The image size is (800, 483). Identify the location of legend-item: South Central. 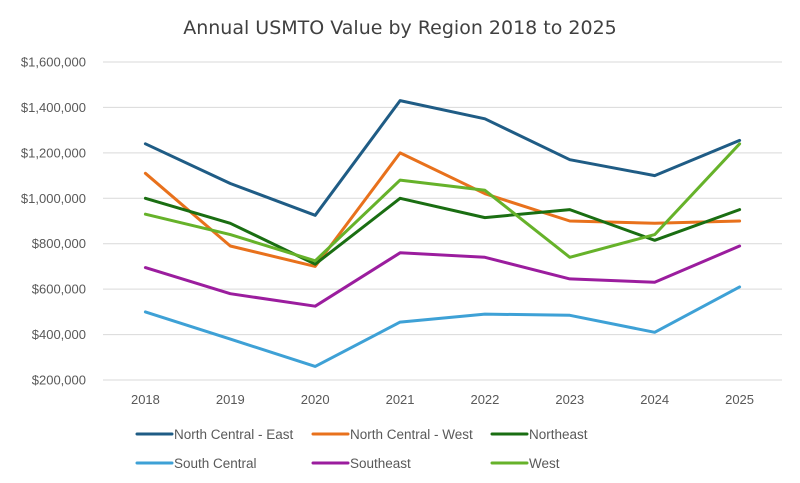
(196, 463).